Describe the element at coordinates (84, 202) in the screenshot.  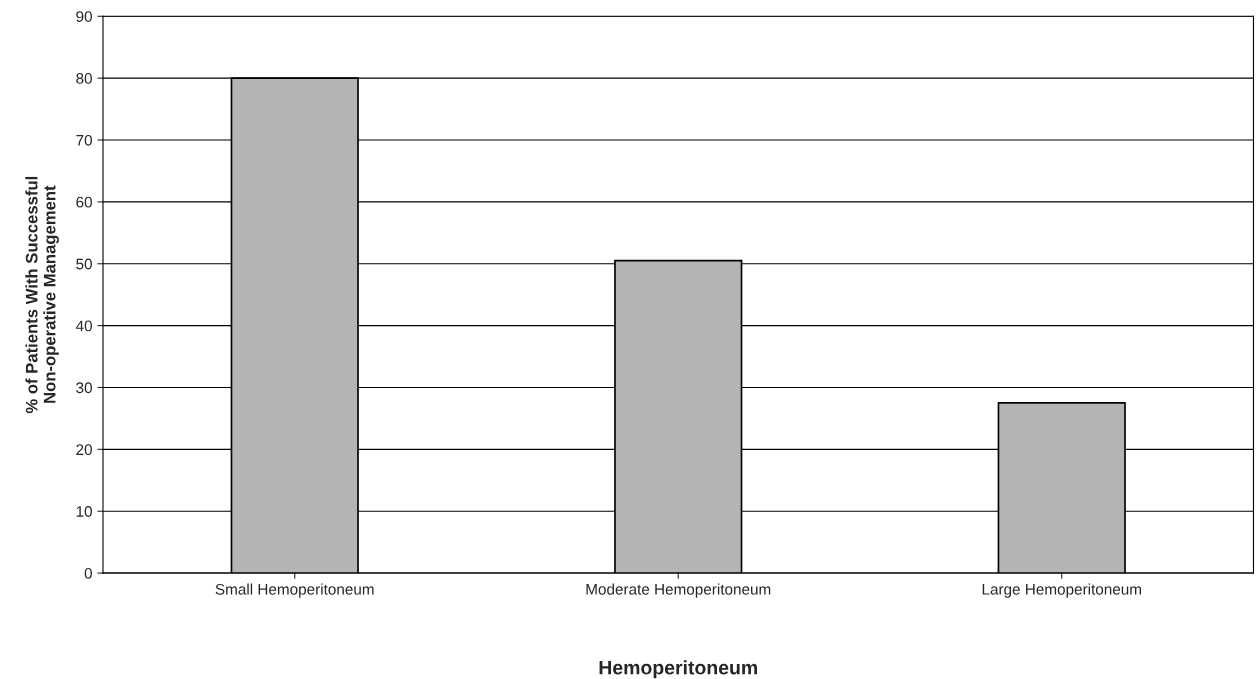
I see `y-tick-label: 60` at that location.